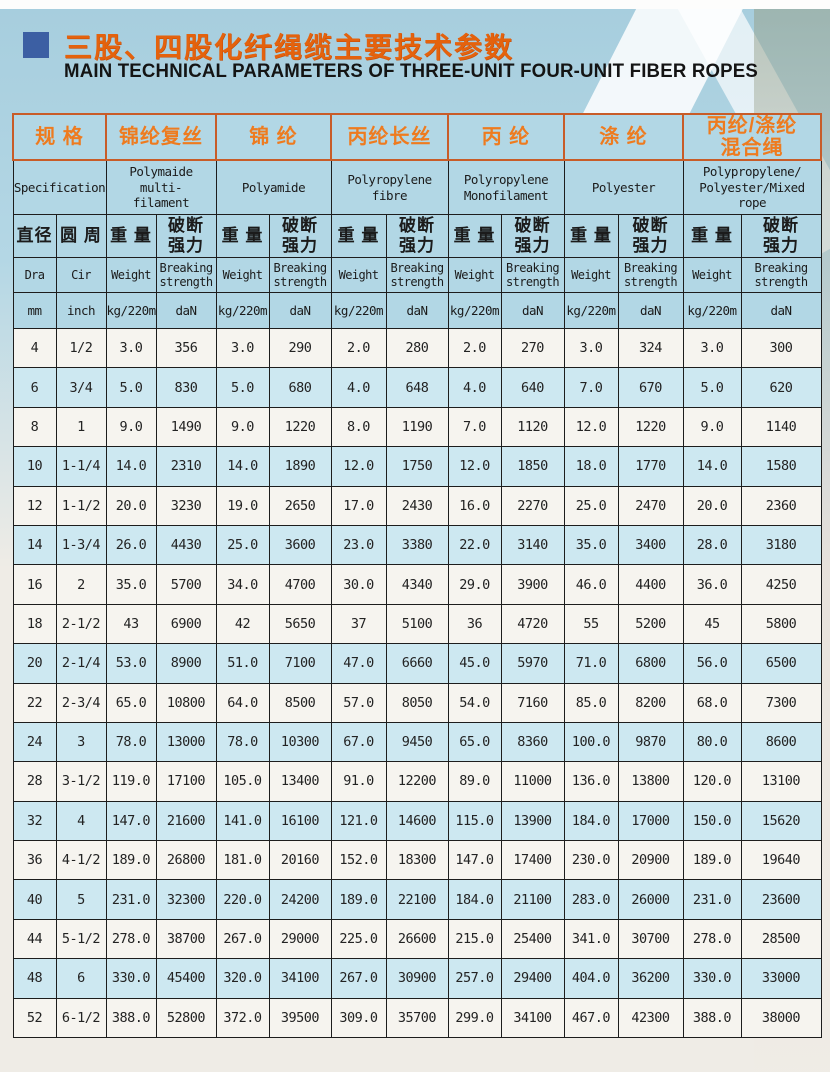  Describe the element at coordinates (781, 899) in the screenshot. I see `table-cell: 23600` at that location.